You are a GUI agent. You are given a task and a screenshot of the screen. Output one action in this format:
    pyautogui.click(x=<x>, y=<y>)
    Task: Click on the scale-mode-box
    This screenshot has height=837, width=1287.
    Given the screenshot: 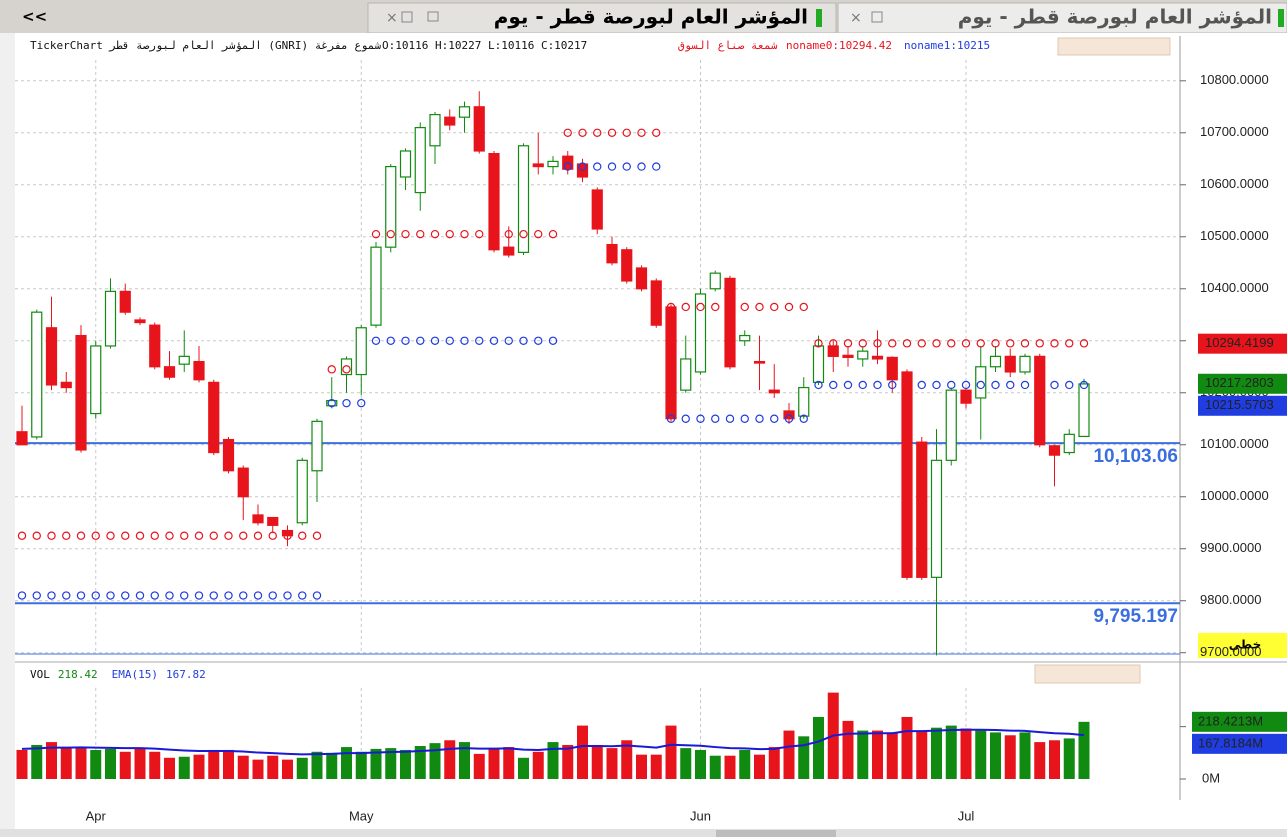 What is the action you would take?
    pyautogui.click(x=1242, y=645)
    